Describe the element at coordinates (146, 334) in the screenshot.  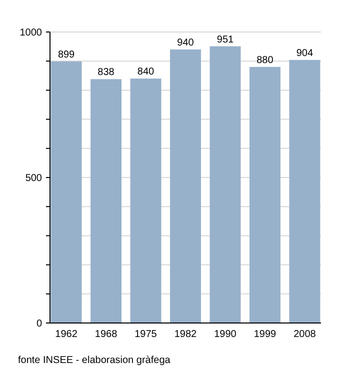
I see `x-tick-label: 1975` at that location.